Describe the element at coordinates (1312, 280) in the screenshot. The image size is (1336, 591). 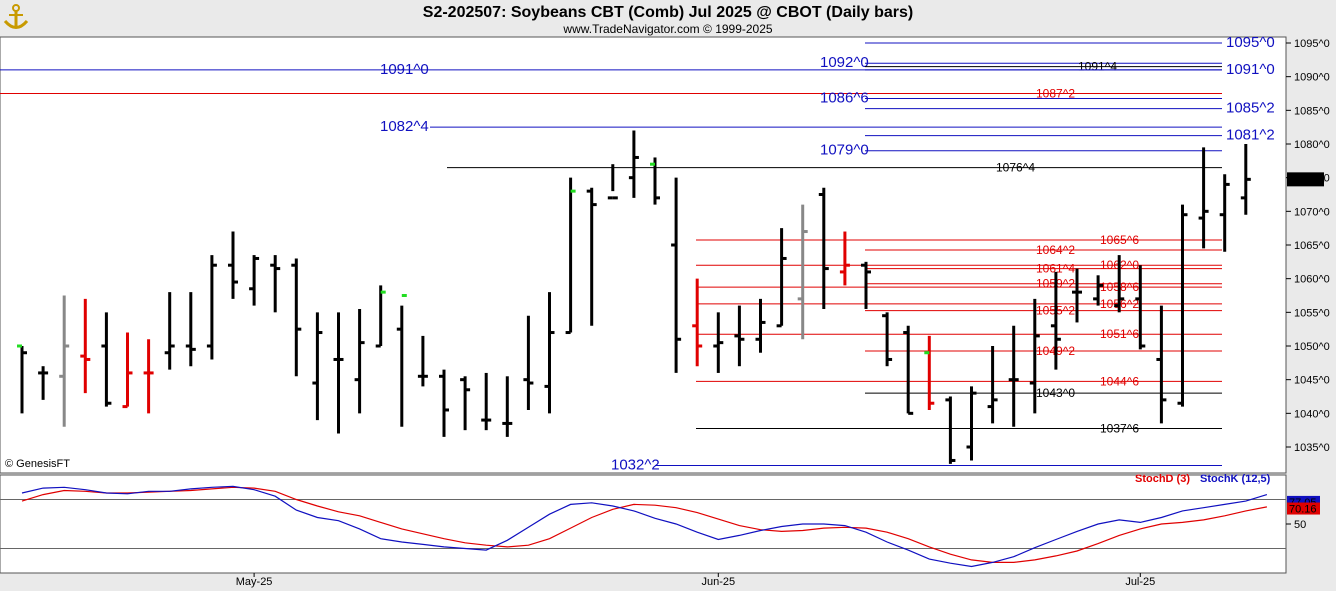
I see `price-tick-label: 1060^0` at that location.